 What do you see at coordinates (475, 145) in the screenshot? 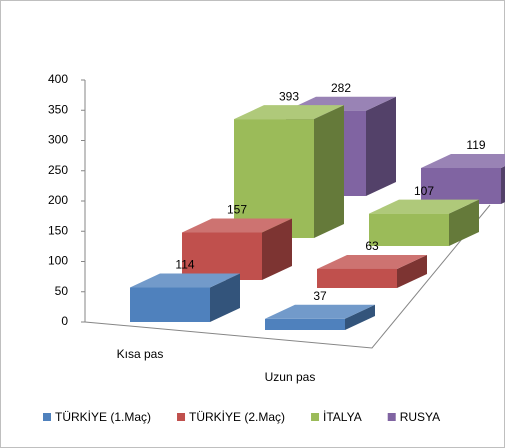
I see `data-label: 119` at bounding box center [475, 145].